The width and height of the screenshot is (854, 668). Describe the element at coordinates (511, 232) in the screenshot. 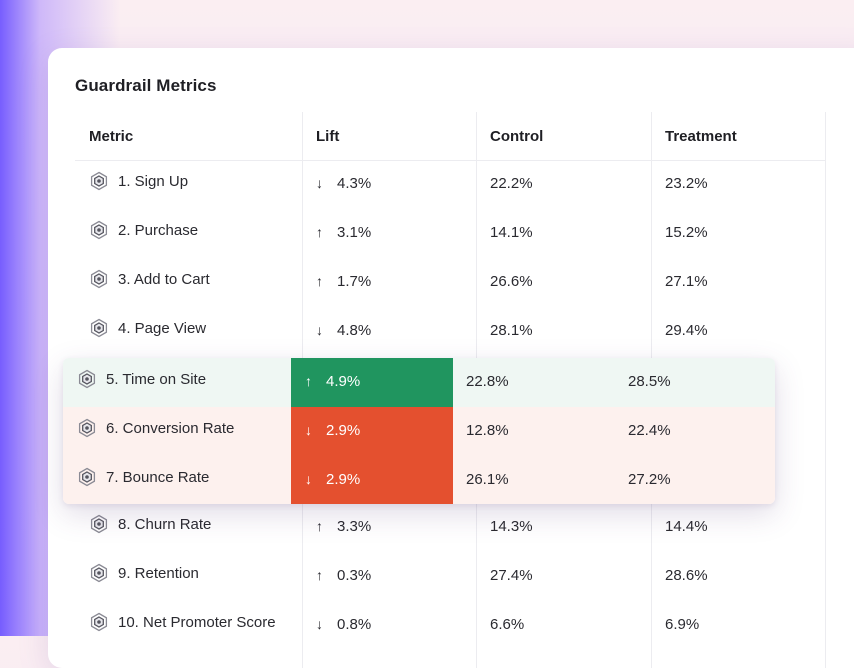

I see `control-value: 14.1%` at that location.